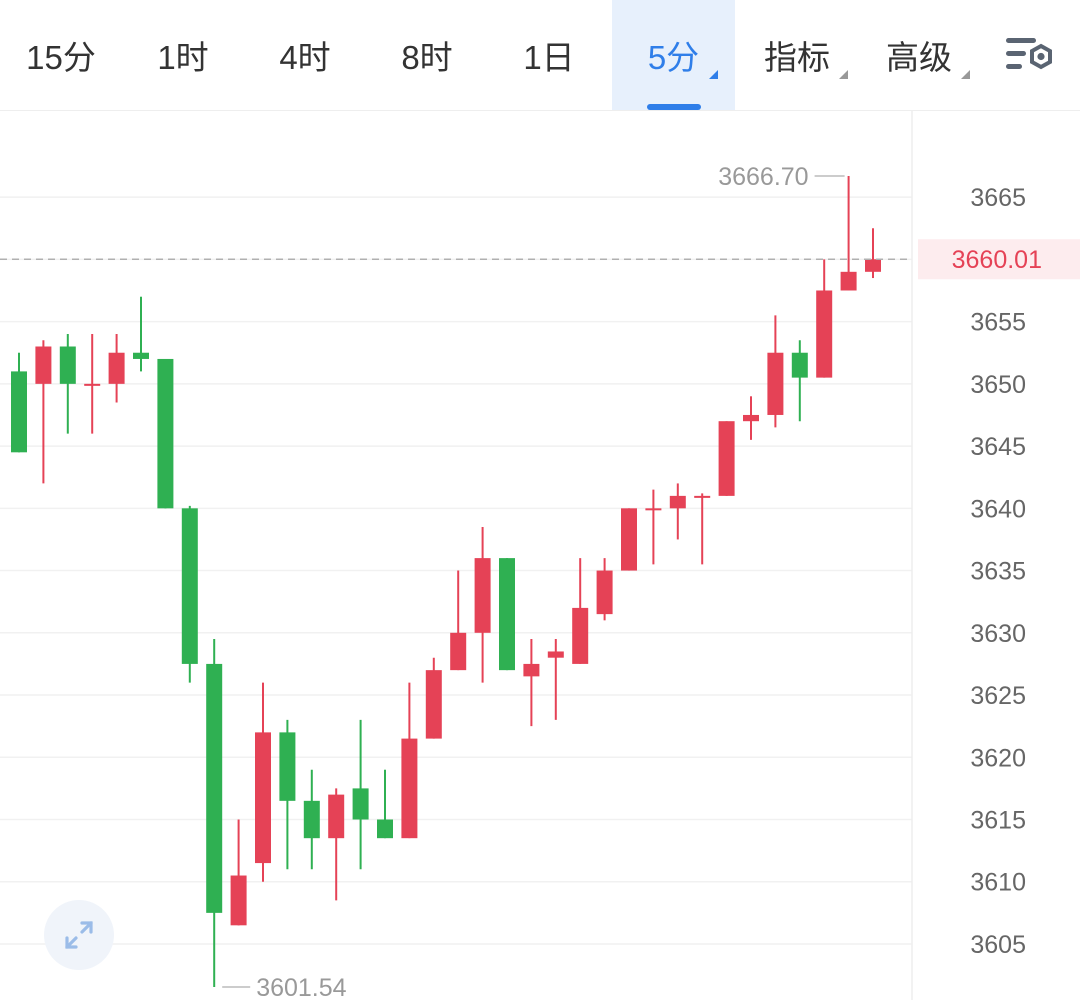  Describe the element at coordinates (998, 198) in the screenshot. I see `price-tick-label: 3665` at that location.